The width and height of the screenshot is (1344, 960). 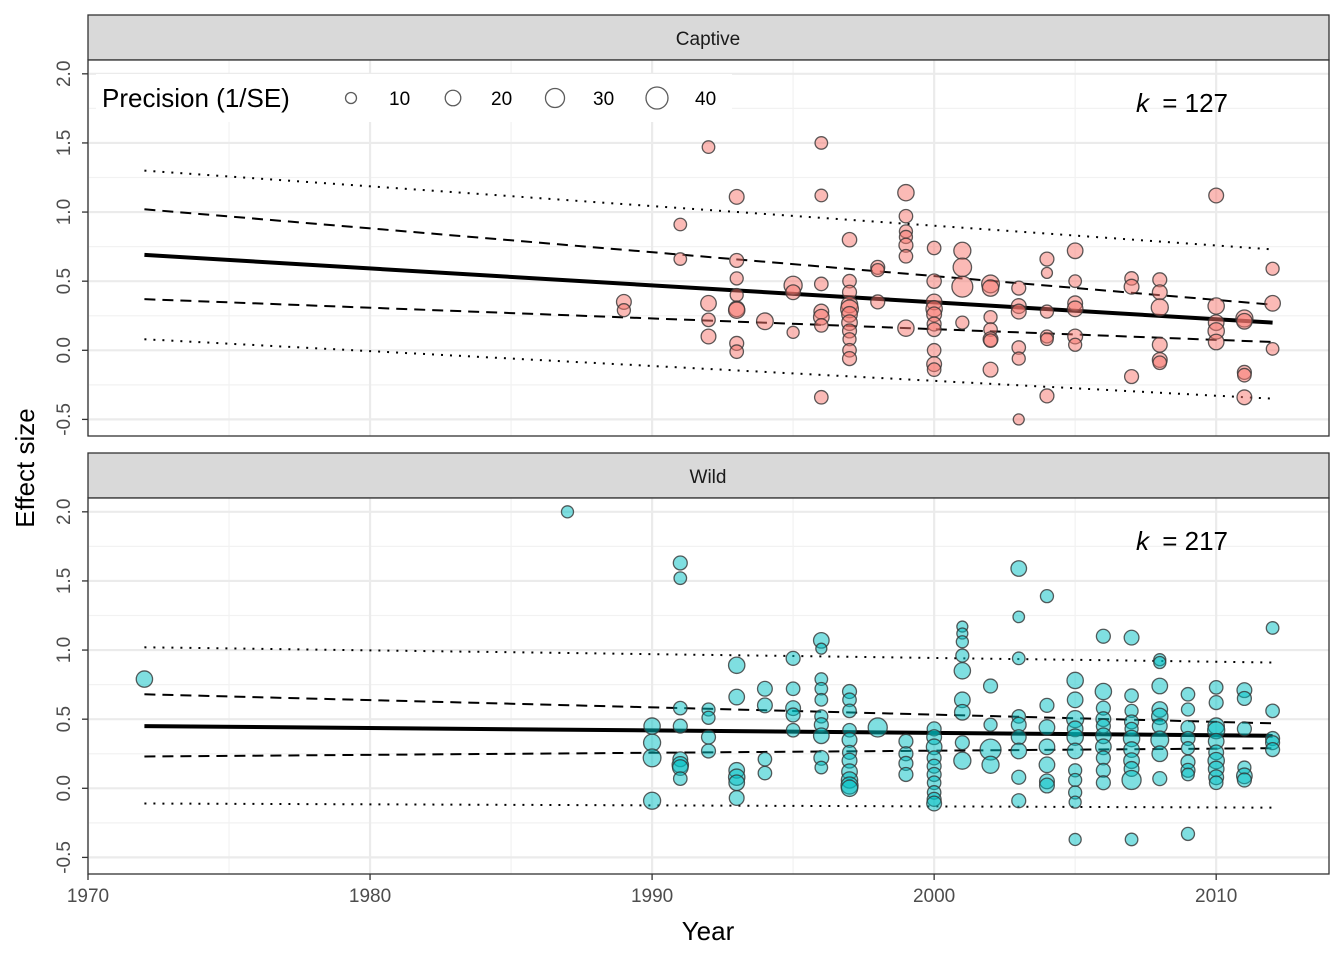 I want to click on x-tick-label: 1970, so click(x=88, y=896).